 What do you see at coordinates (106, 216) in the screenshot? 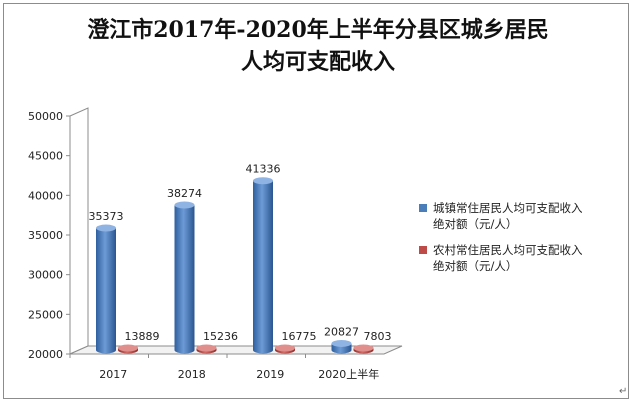
I see `data-label-urban: 35373` at bounding box center [106, 216].